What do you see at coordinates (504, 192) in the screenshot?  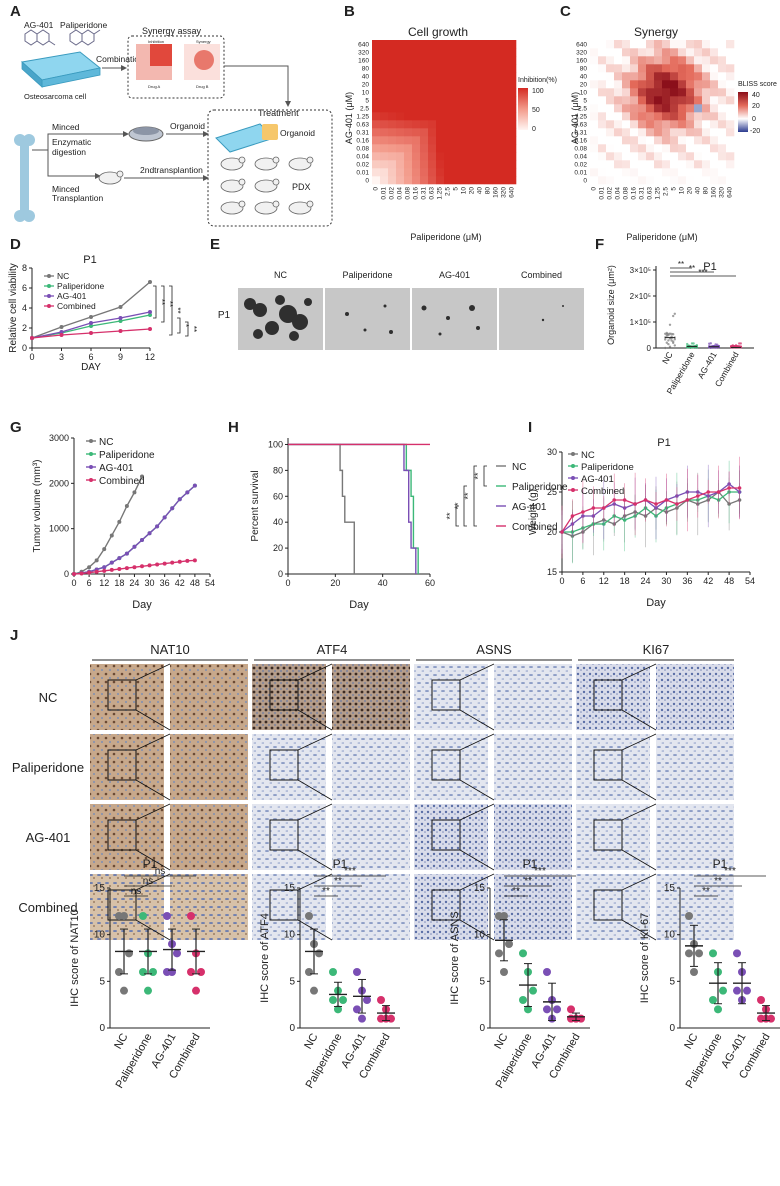 I see `heatmap-b-xtick: 320` at bounding box center [504, 192].